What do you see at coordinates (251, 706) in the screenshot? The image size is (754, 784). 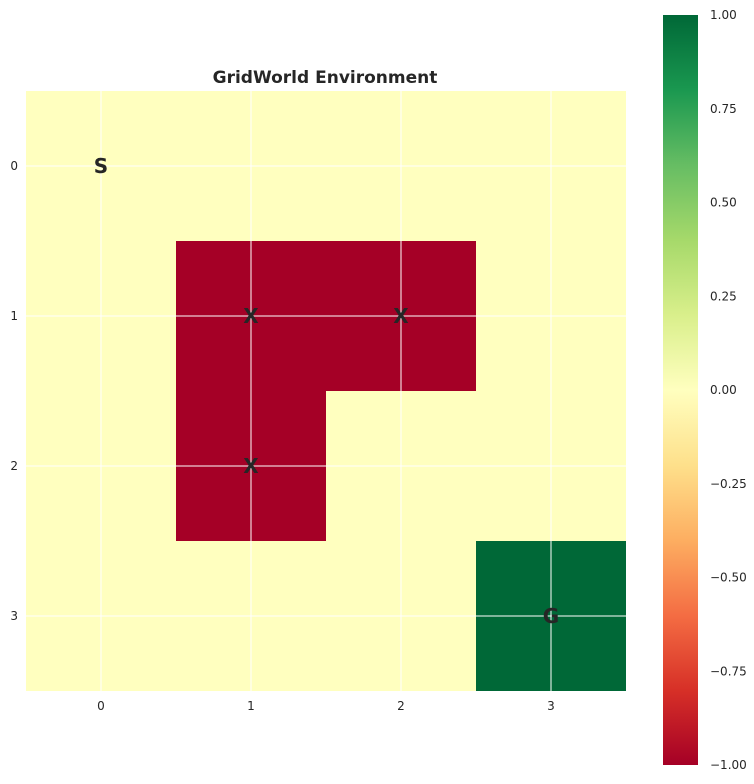 I see `x-tick-label: 1` at bounding box center [251, 706].